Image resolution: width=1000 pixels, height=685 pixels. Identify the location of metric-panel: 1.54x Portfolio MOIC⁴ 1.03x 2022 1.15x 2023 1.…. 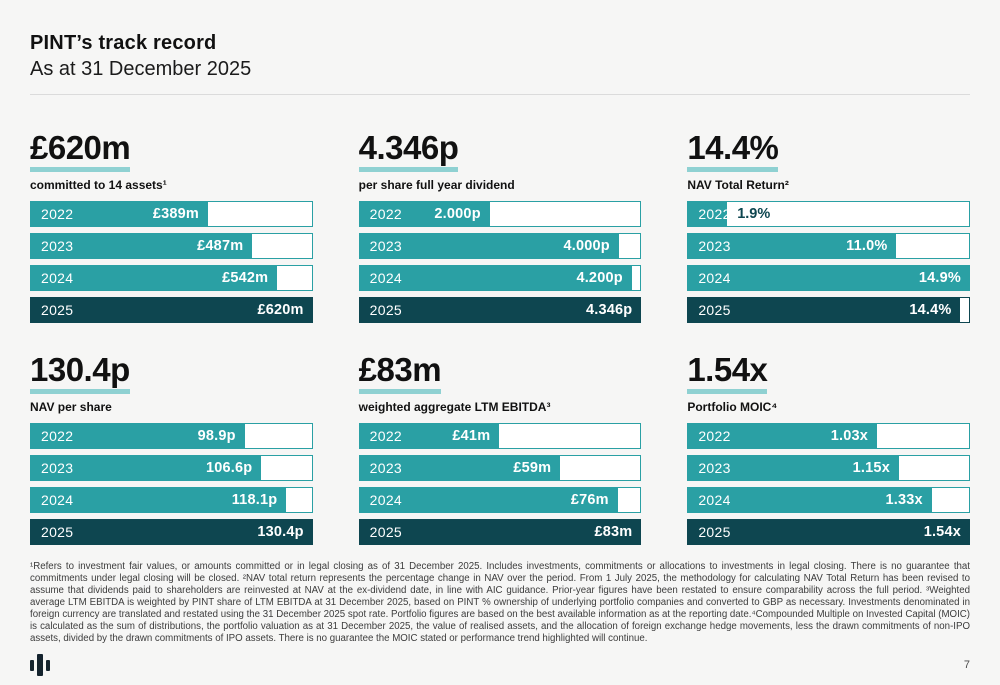
(828, 452).